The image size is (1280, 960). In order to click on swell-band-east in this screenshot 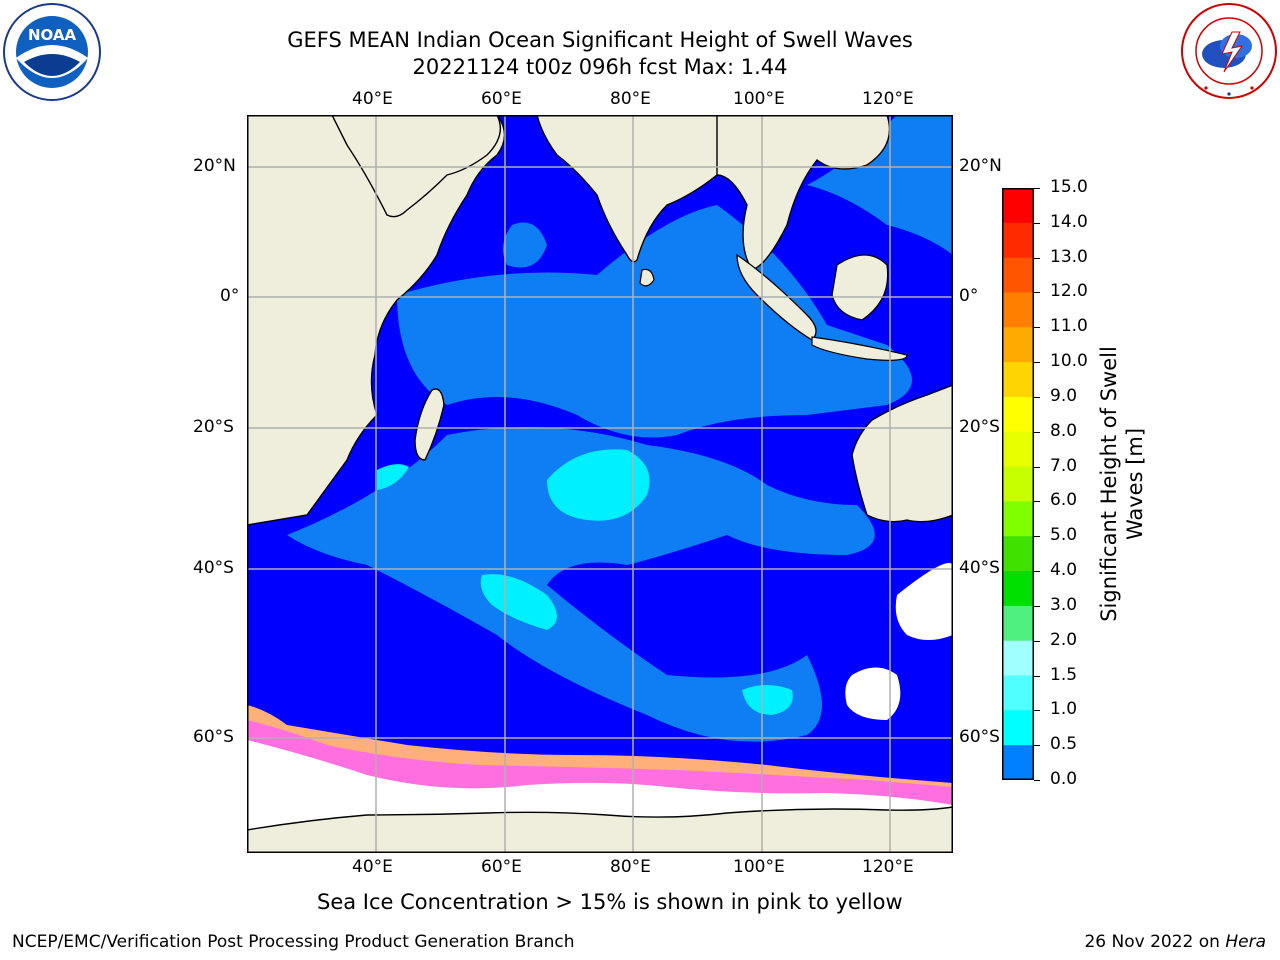, I will do `click(880, 185)`.